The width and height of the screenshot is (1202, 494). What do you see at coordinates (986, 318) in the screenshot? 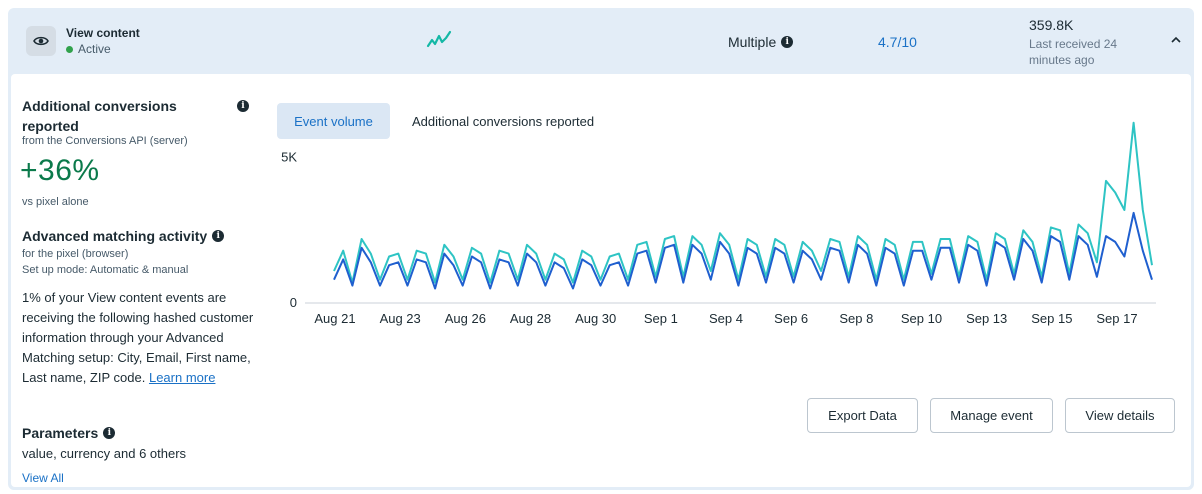
I see `x-tick-label: Sep 13` at bounding box center [986, 318].